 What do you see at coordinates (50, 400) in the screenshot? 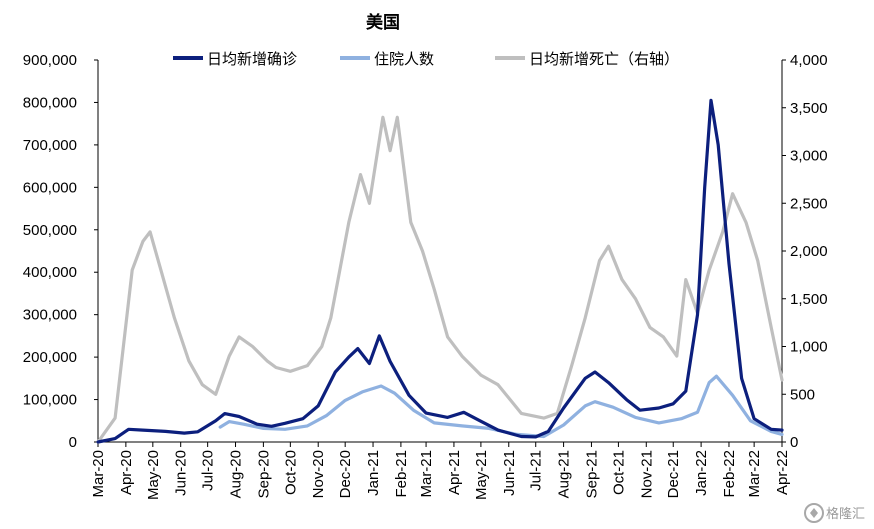
I see `y-left-tick-label: 100,000` at bounding box center [50, 400].